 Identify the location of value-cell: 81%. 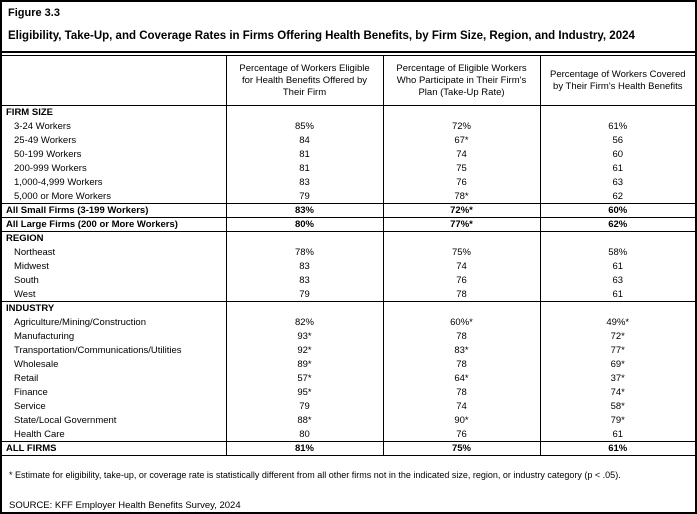
(304, 448).